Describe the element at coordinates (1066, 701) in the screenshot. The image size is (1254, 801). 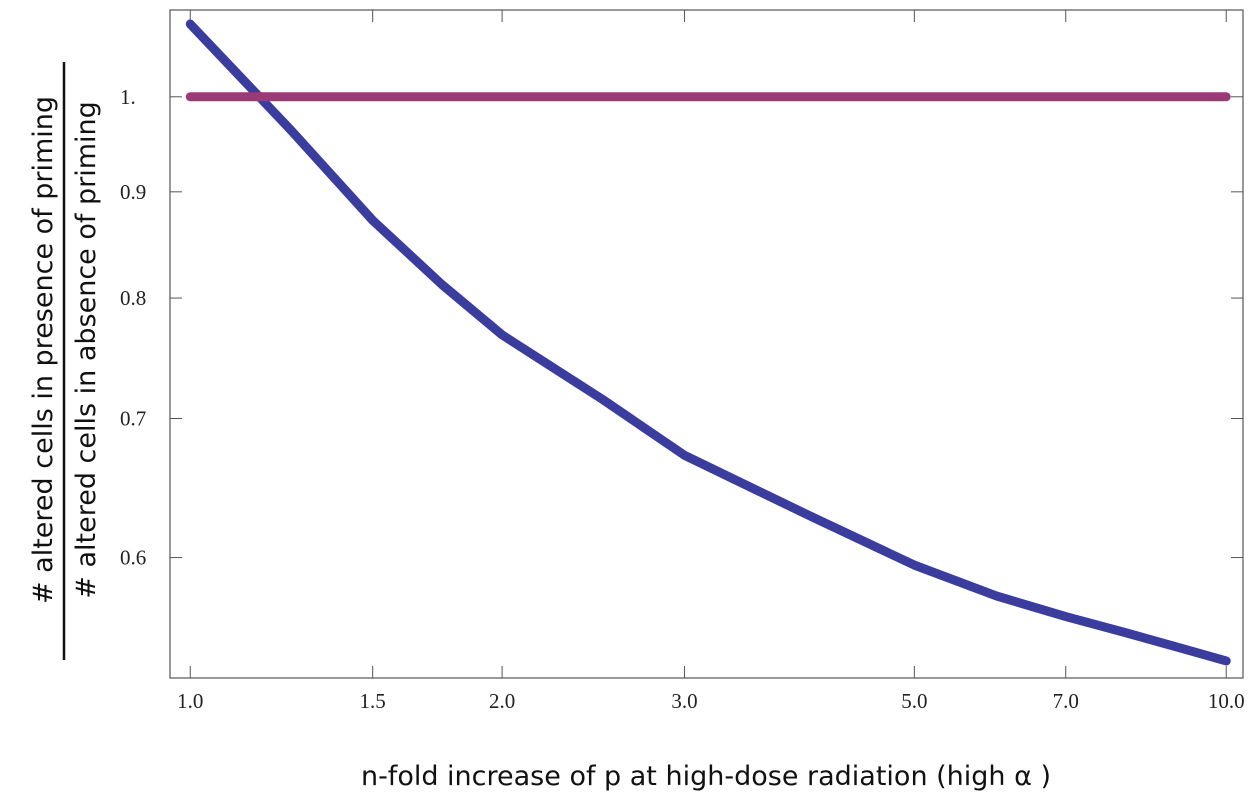
I see `x-tick-label: 7.0` at that location.